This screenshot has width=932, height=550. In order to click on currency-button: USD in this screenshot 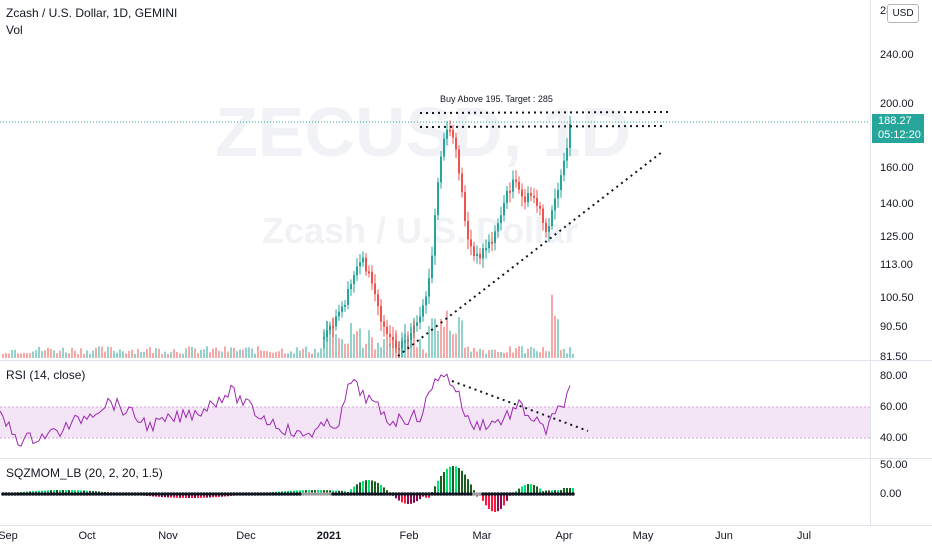, I will do `click(903, 13)`.